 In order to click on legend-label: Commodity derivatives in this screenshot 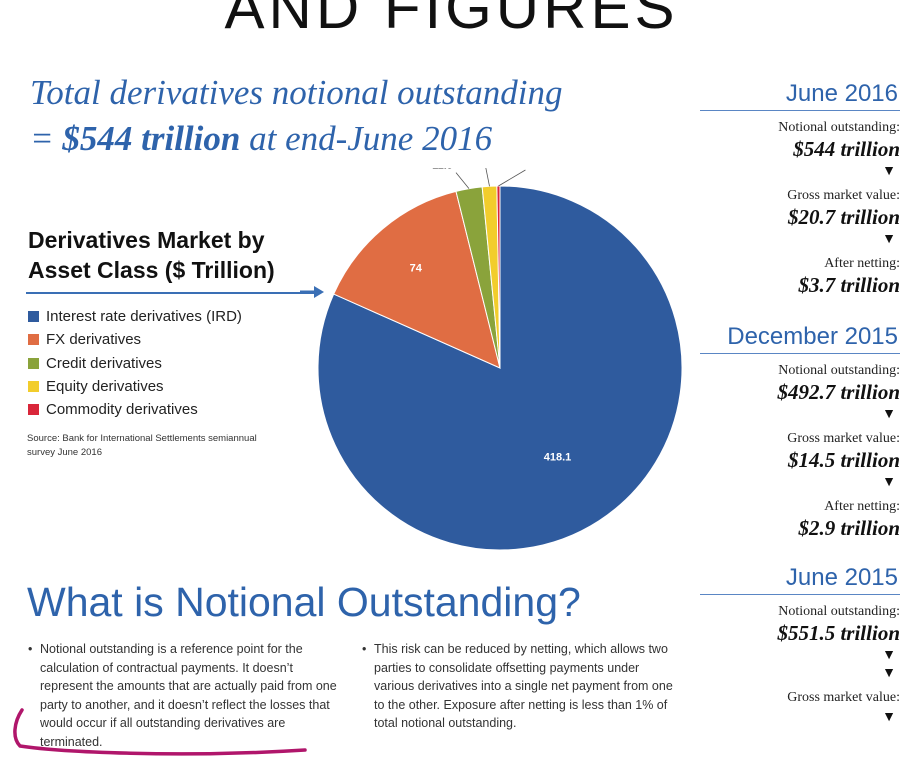, I will do `click(122, 410)`.